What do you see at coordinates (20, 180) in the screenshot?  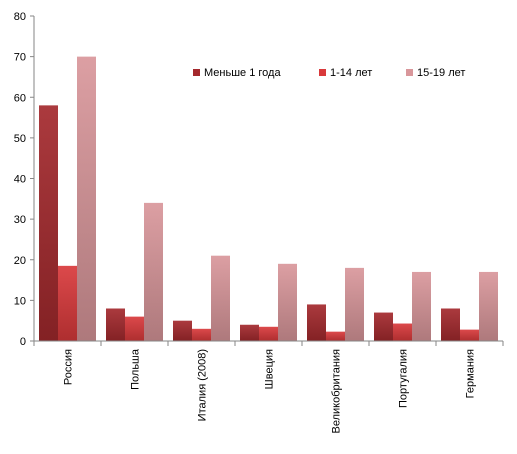 I see `y-tick-label-40: 40` at bounding box center [20, 180].